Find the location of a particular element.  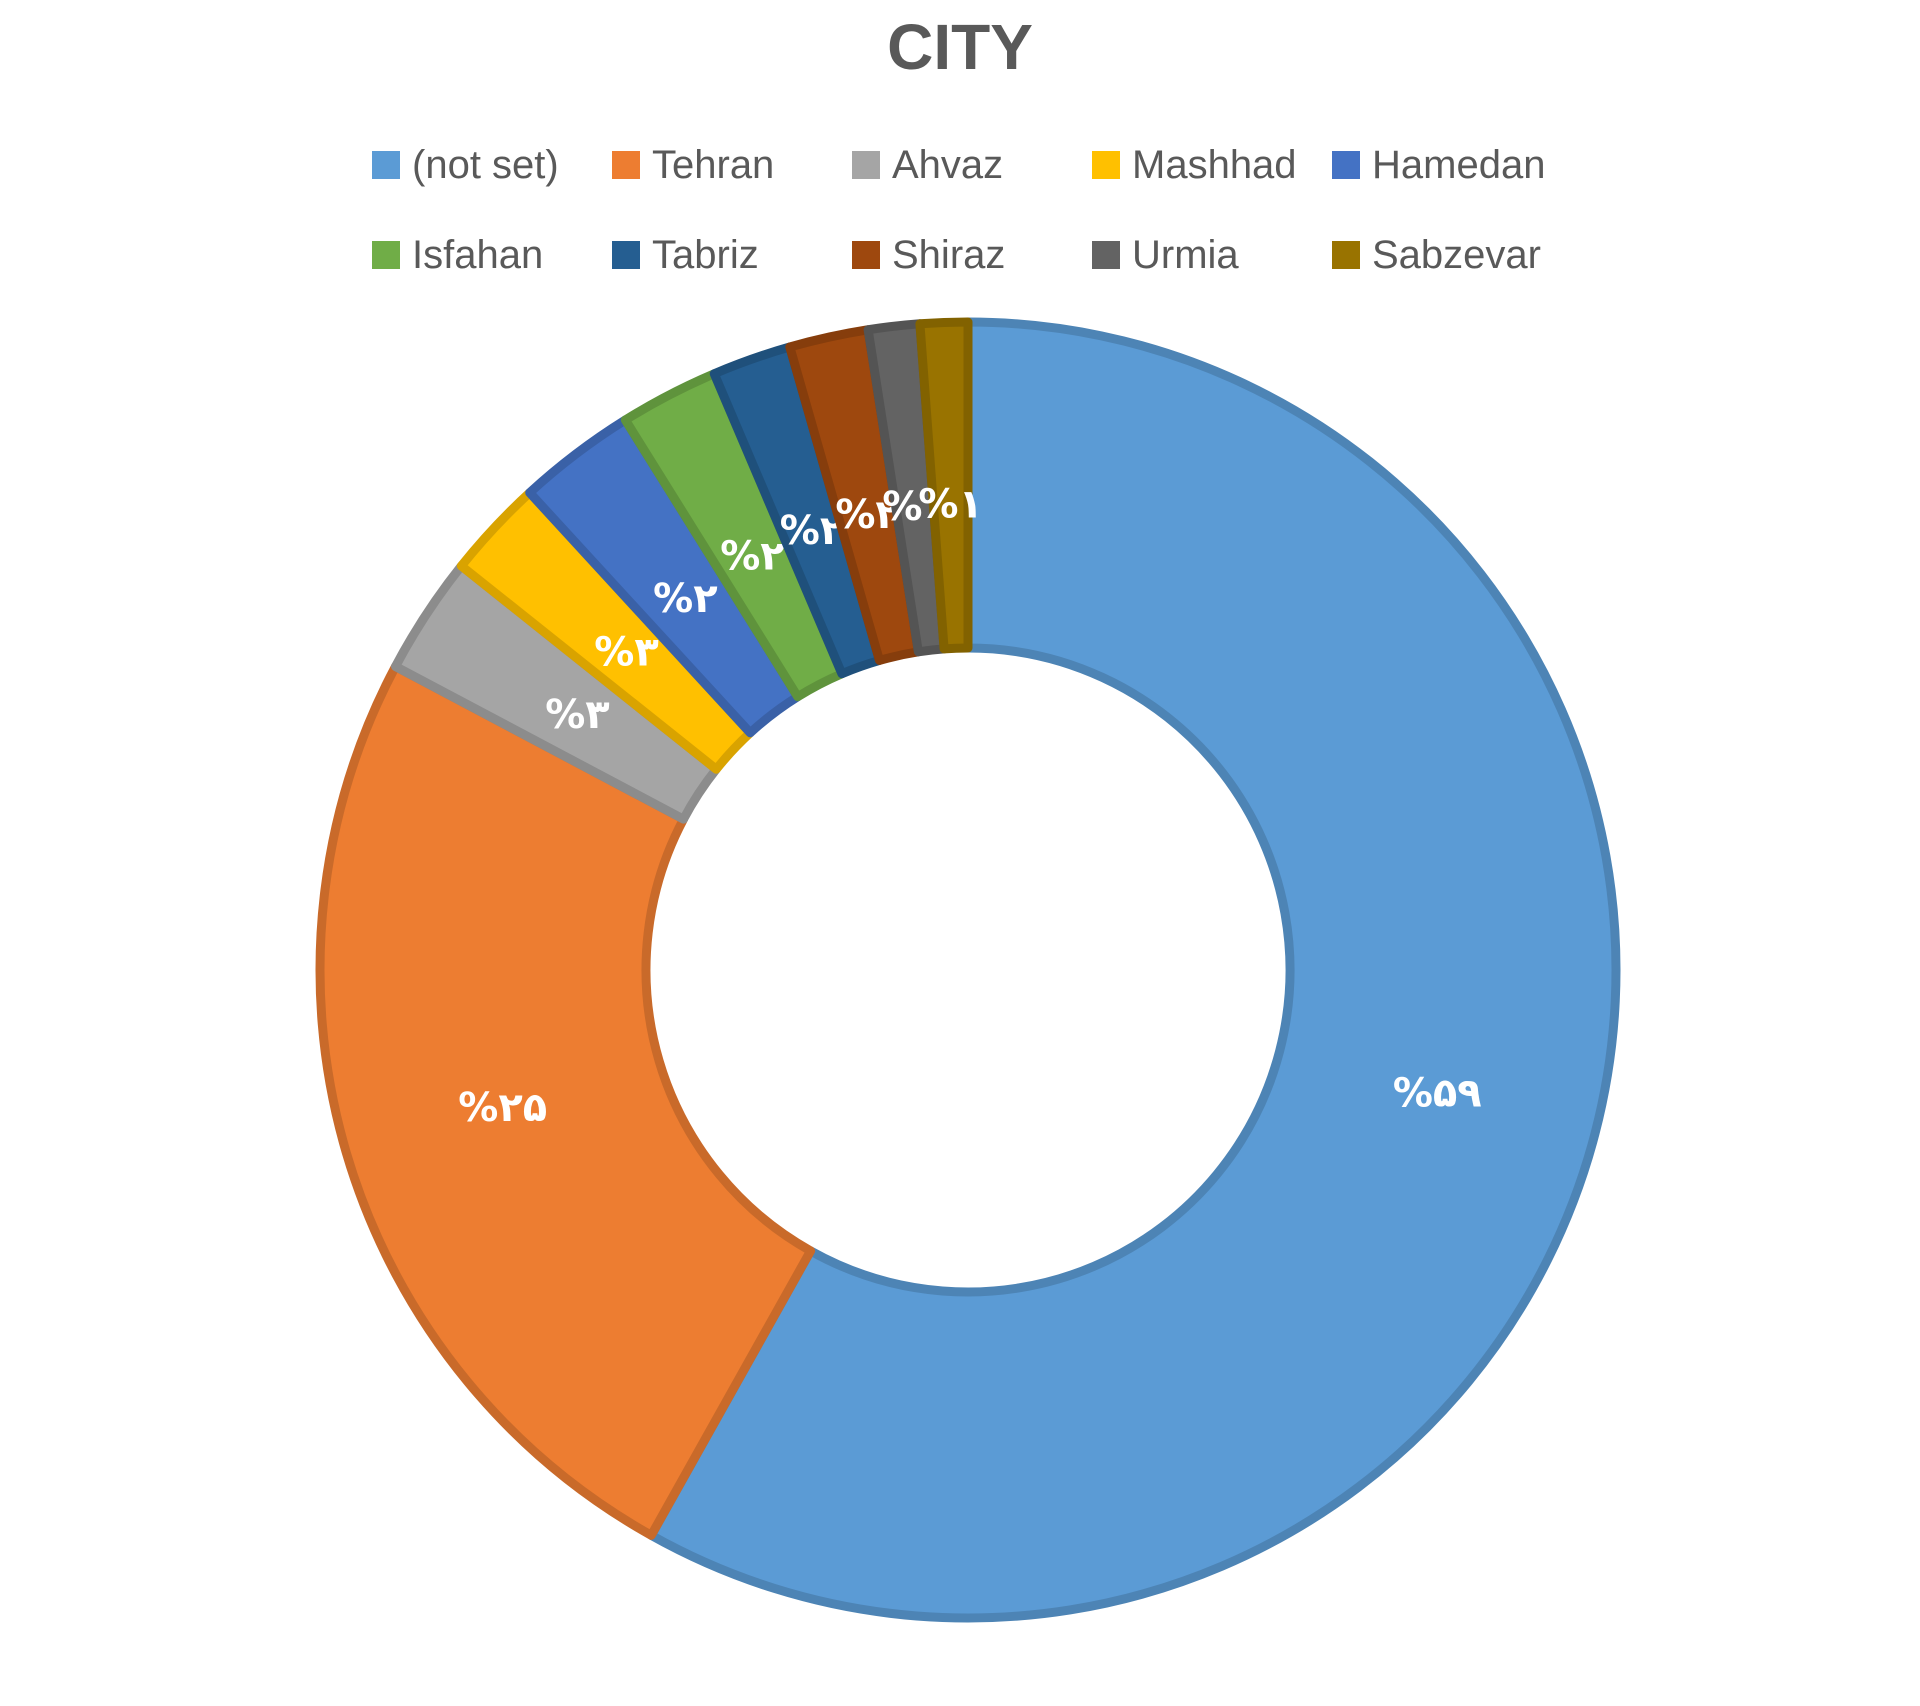

legend-label: Shiraz is located at coordinates (949, 254).